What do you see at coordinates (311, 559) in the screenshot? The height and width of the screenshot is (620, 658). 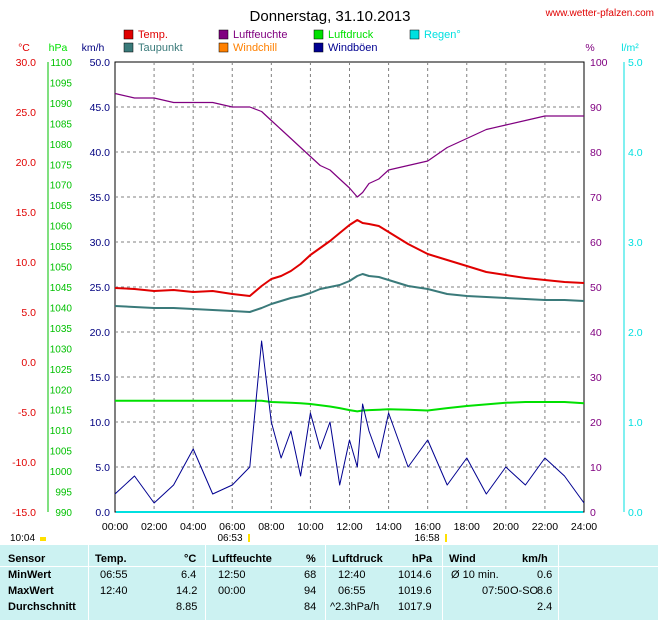 I see `header-humidity-unit: %` at bounding box center [311, 559].